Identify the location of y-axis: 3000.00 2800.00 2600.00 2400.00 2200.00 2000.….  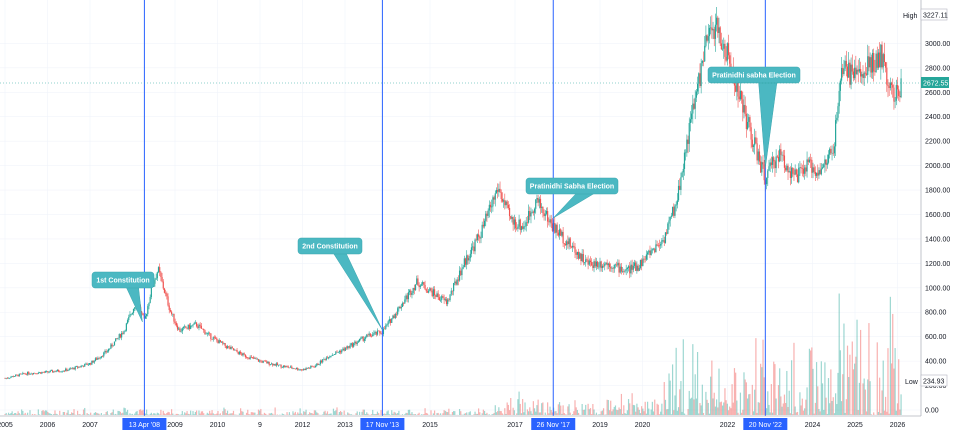
(937, 228).